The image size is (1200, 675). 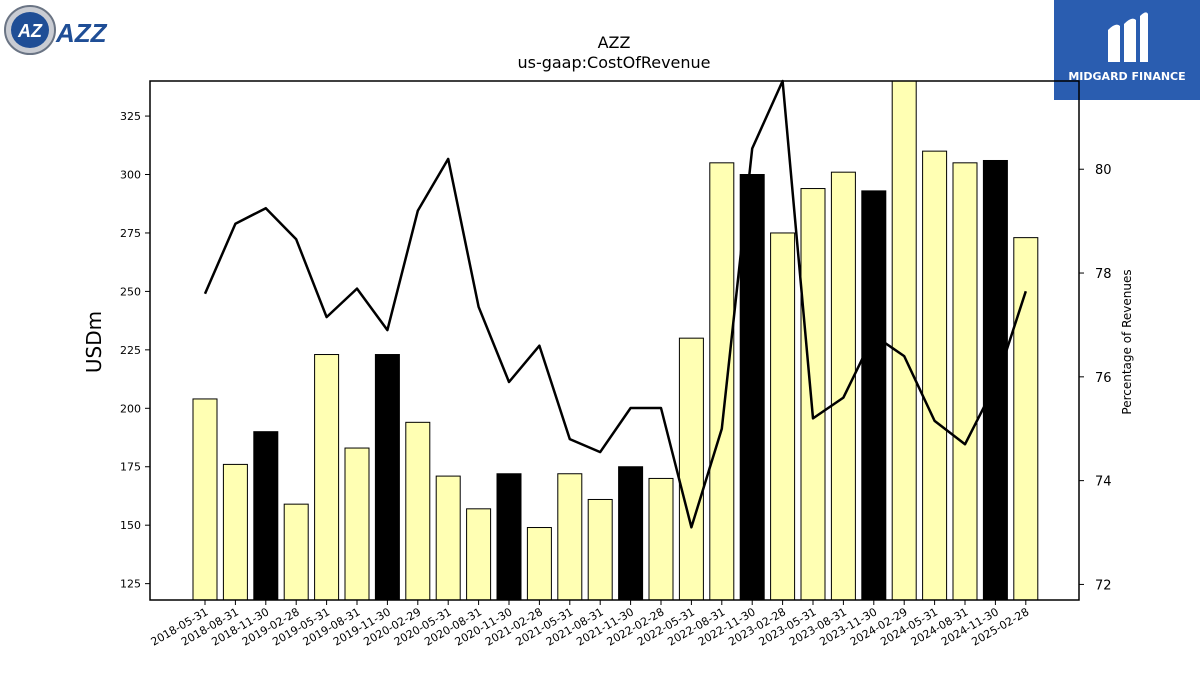 What do you see at coordinates (1103, 378) in the screenshot?
I see `y2-tick-label: 76` at bounding box center [1103, 378].